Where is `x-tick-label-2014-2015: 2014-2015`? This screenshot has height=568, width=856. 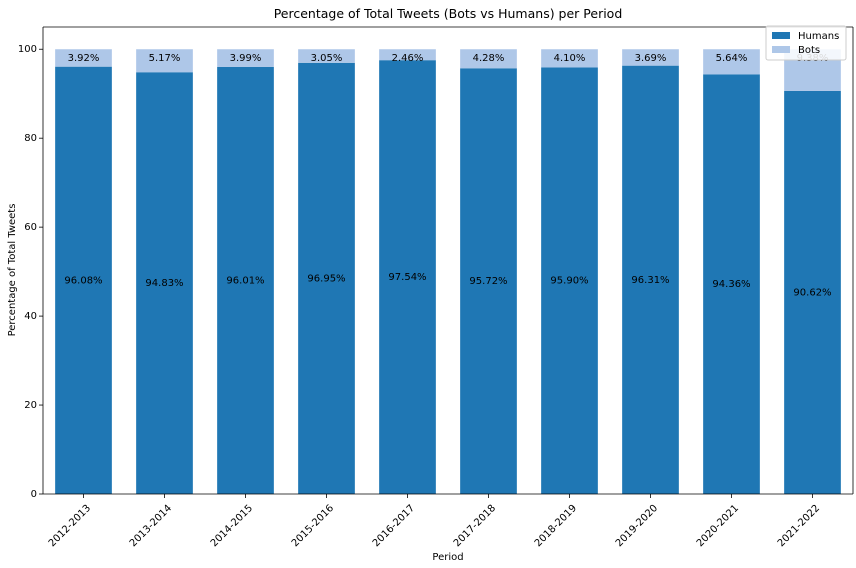 x-tick-label-2014-2015: 2014-2015 is located at coordinates (232, 526).